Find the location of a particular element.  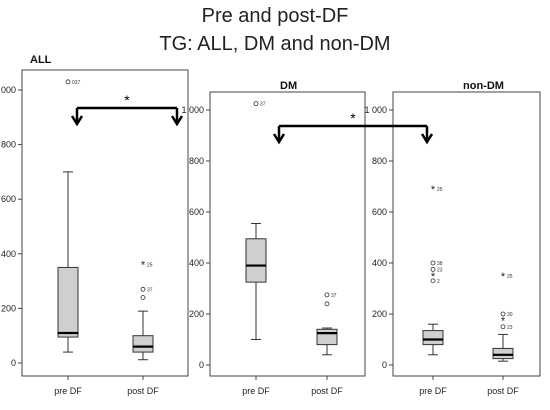

outlier-label: 30 is located at coordinates (510, 315).